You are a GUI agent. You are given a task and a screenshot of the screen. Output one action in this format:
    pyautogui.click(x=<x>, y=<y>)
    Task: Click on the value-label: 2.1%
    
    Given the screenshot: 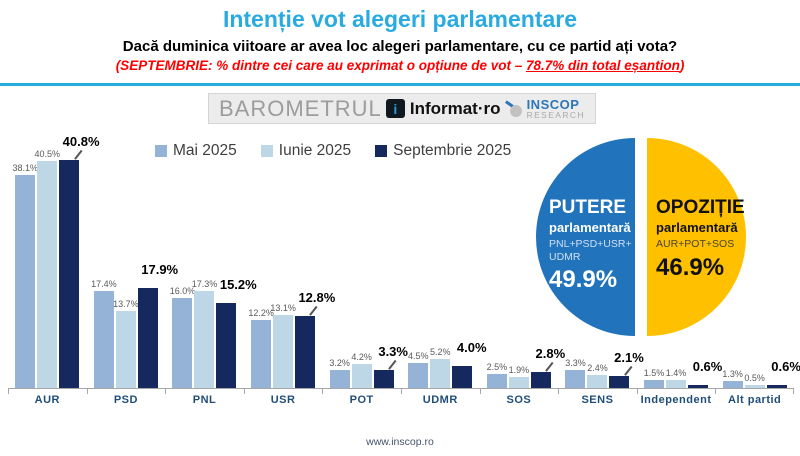 What is the action you would take?
    pyautogui.click(x=629, y=358)
    